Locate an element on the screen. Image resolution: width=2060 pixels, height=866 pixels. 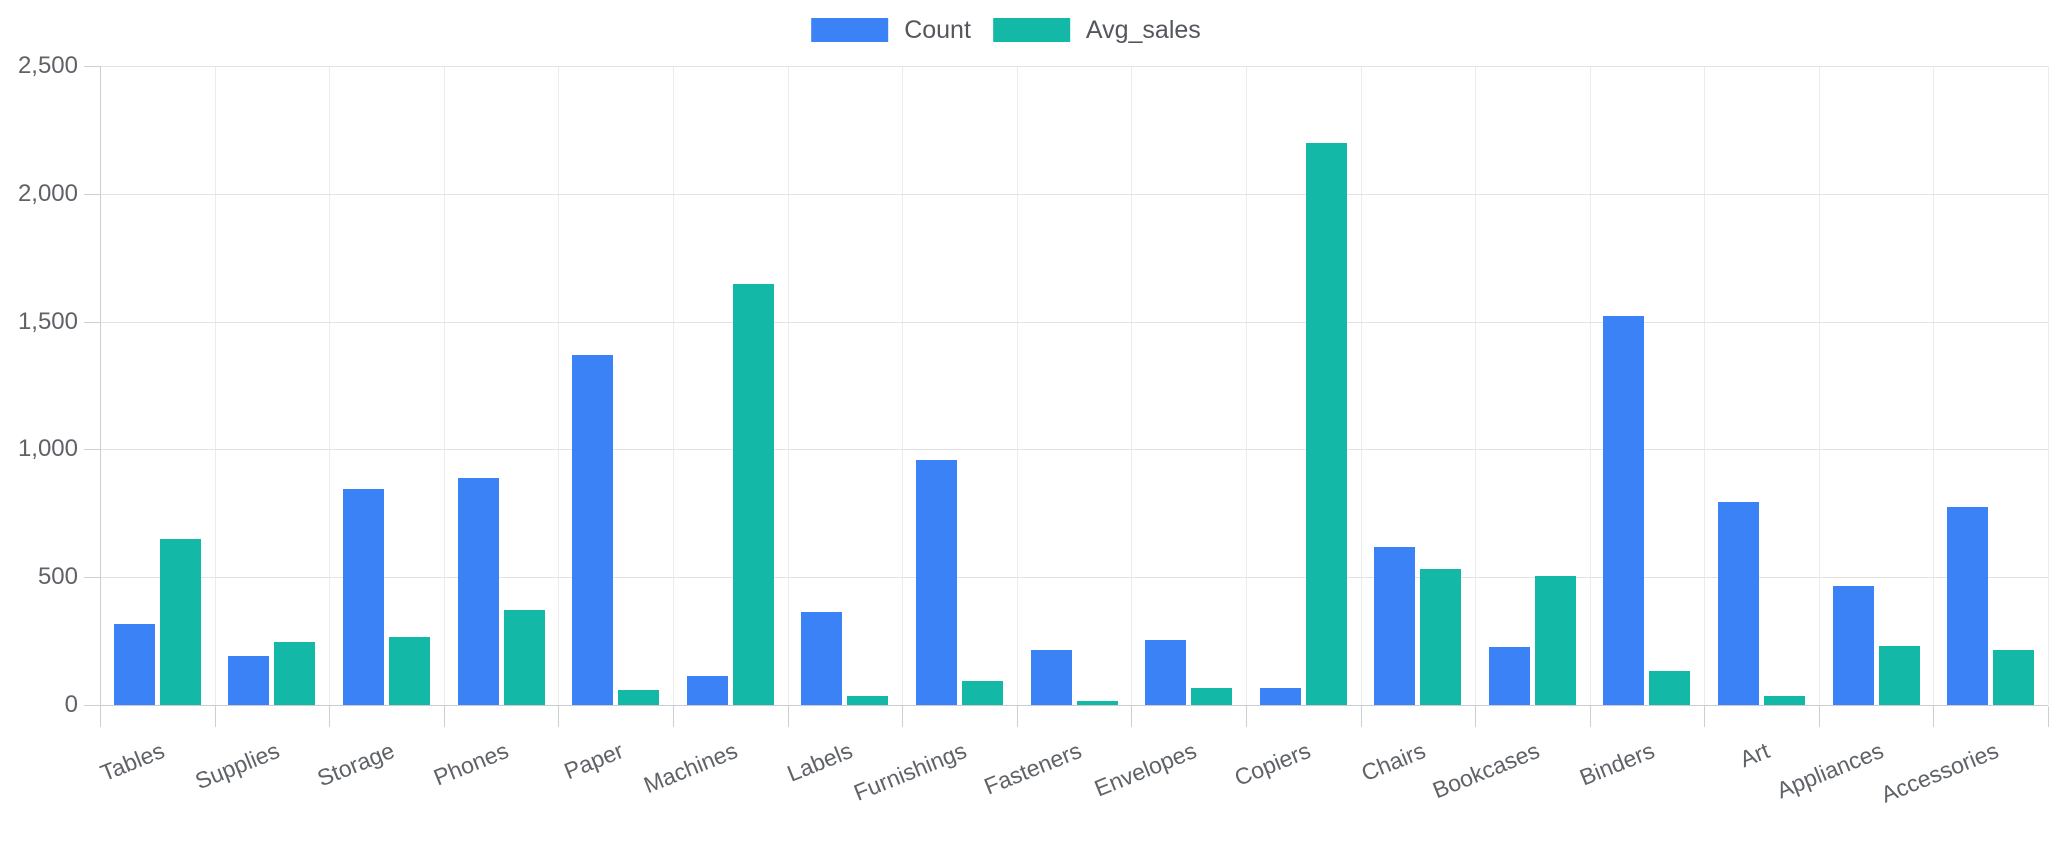
bar-count-chairs is located at coordinates (1395, 626).